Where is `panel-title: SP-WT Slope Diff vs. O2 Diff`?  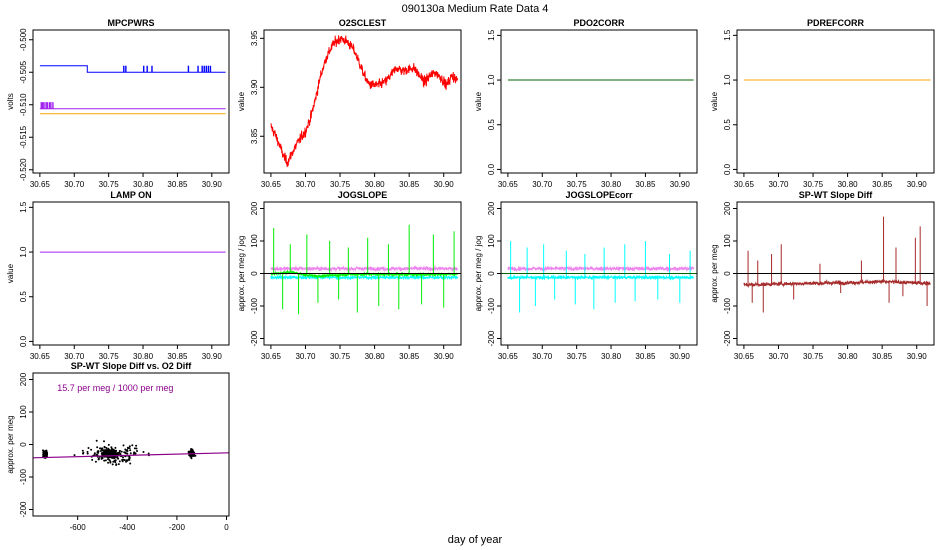
panel-title: SP-WT Slope Diff vs. O2 Diff is located at coordinates (132, 366).